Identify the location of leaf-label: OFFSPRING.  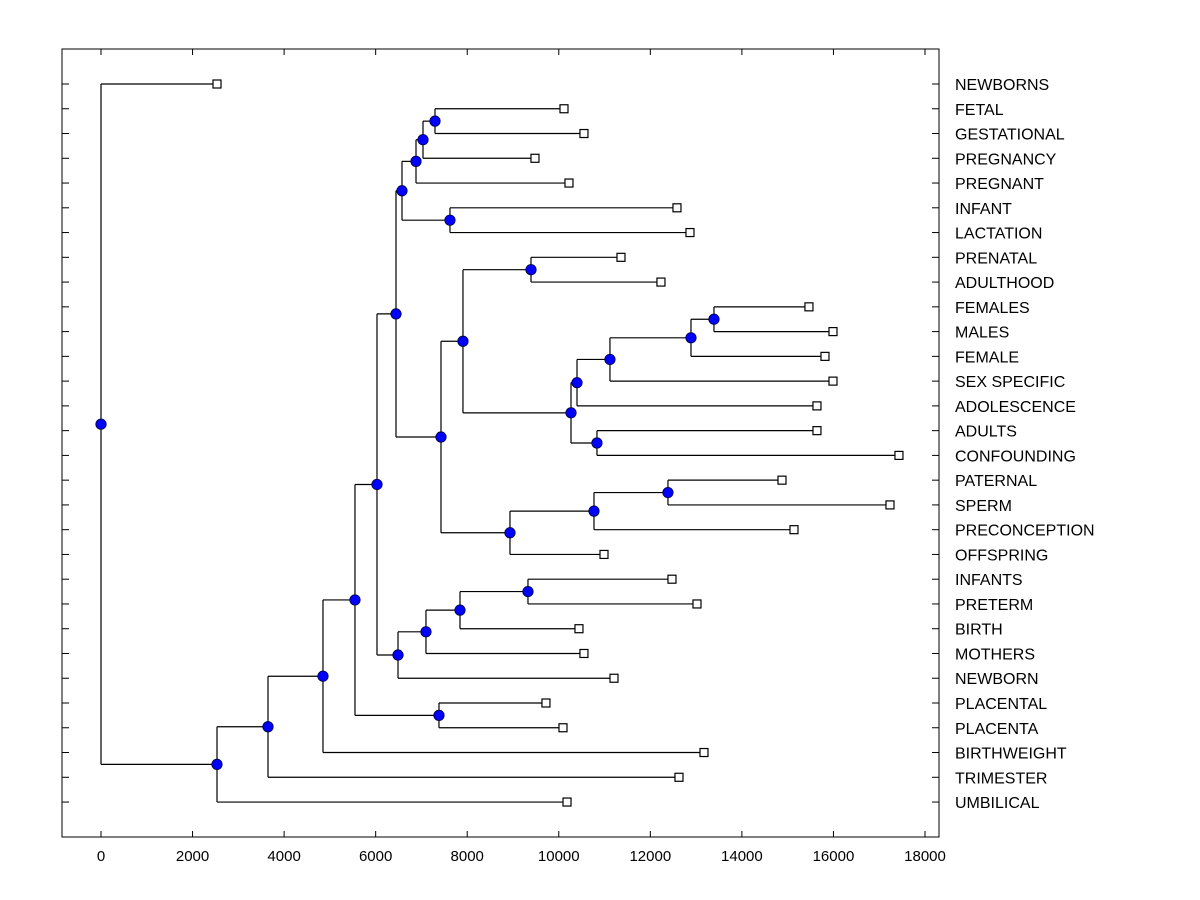
(1001, 555).